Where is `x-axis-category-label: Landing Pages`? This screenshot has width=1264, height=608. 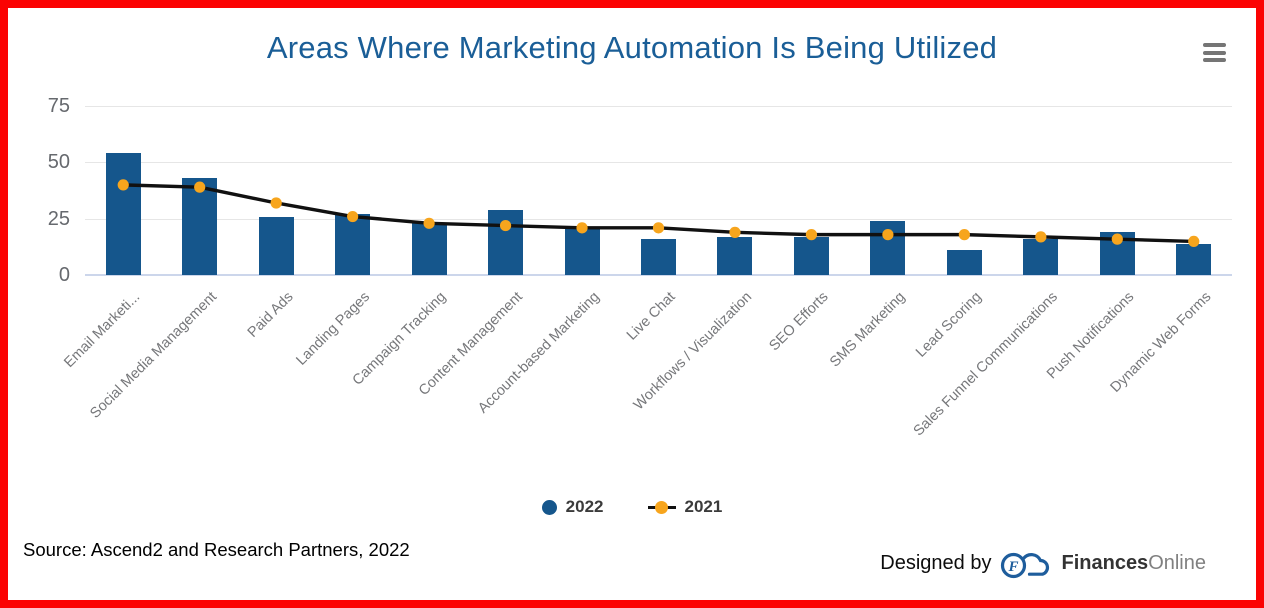 x-axis-category-label: Landing Pages is located at coordinates (333, 329).